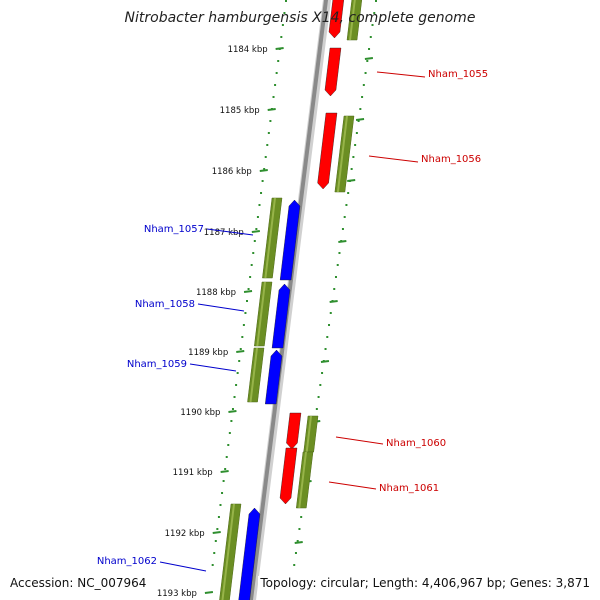 The height and width of the screenshot is (600, 600). What do you see at coordinates (416, 443) in the screenshot?
I see `gene-label-nham-1060: Nham_1060` at bounding box center [416, 443].